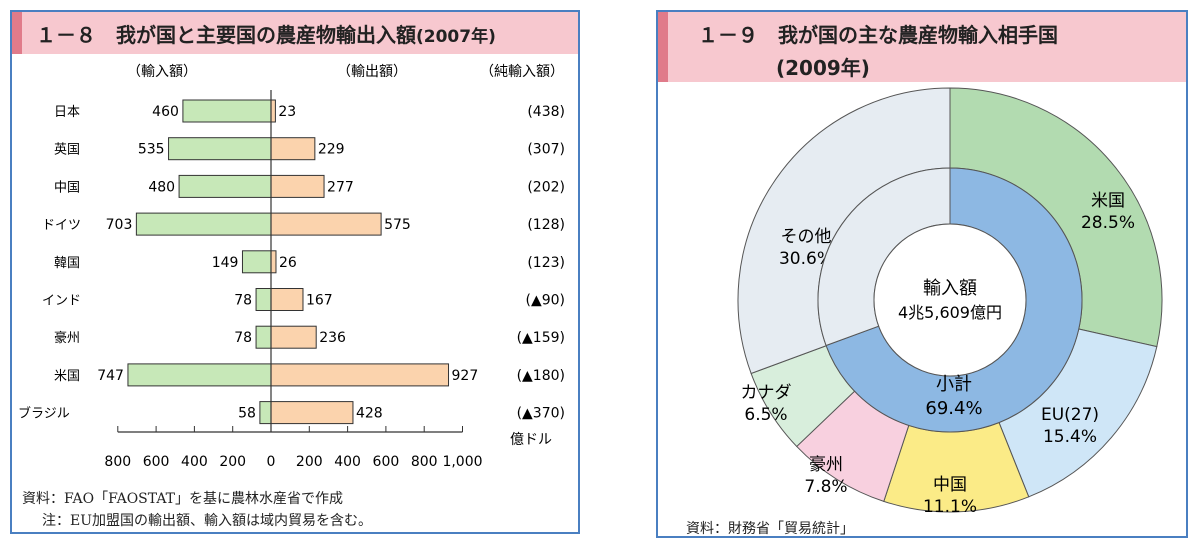 Image resolution: width=1200 pixels, height=548 pixels. I want to click on title-text: 我が国と主要国の農産物輸出入額, so click(266, 35).